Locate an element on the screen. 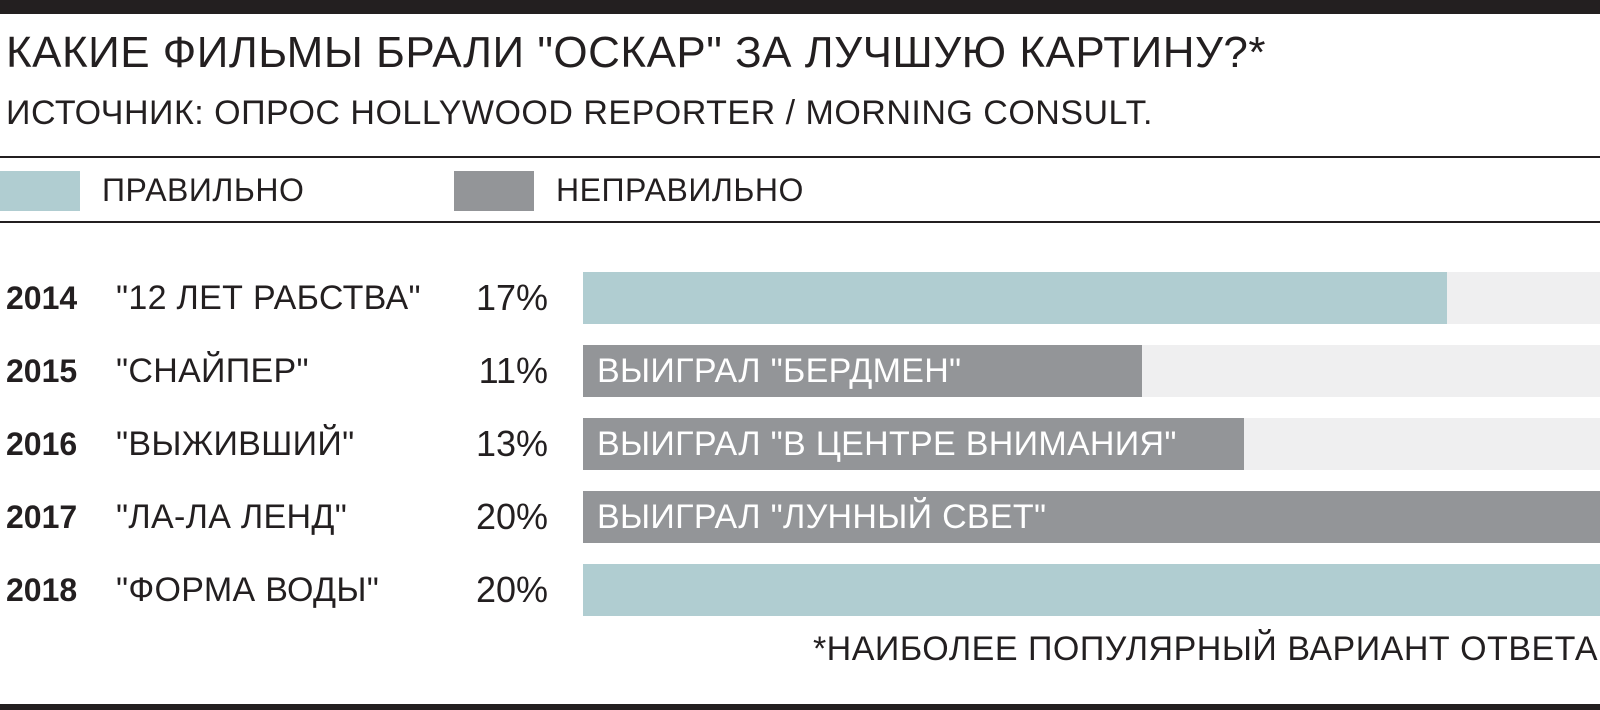 The width and height of the screenshot is (1600, 710). row-percent-label: 11% is located at coordinates (513, 370).